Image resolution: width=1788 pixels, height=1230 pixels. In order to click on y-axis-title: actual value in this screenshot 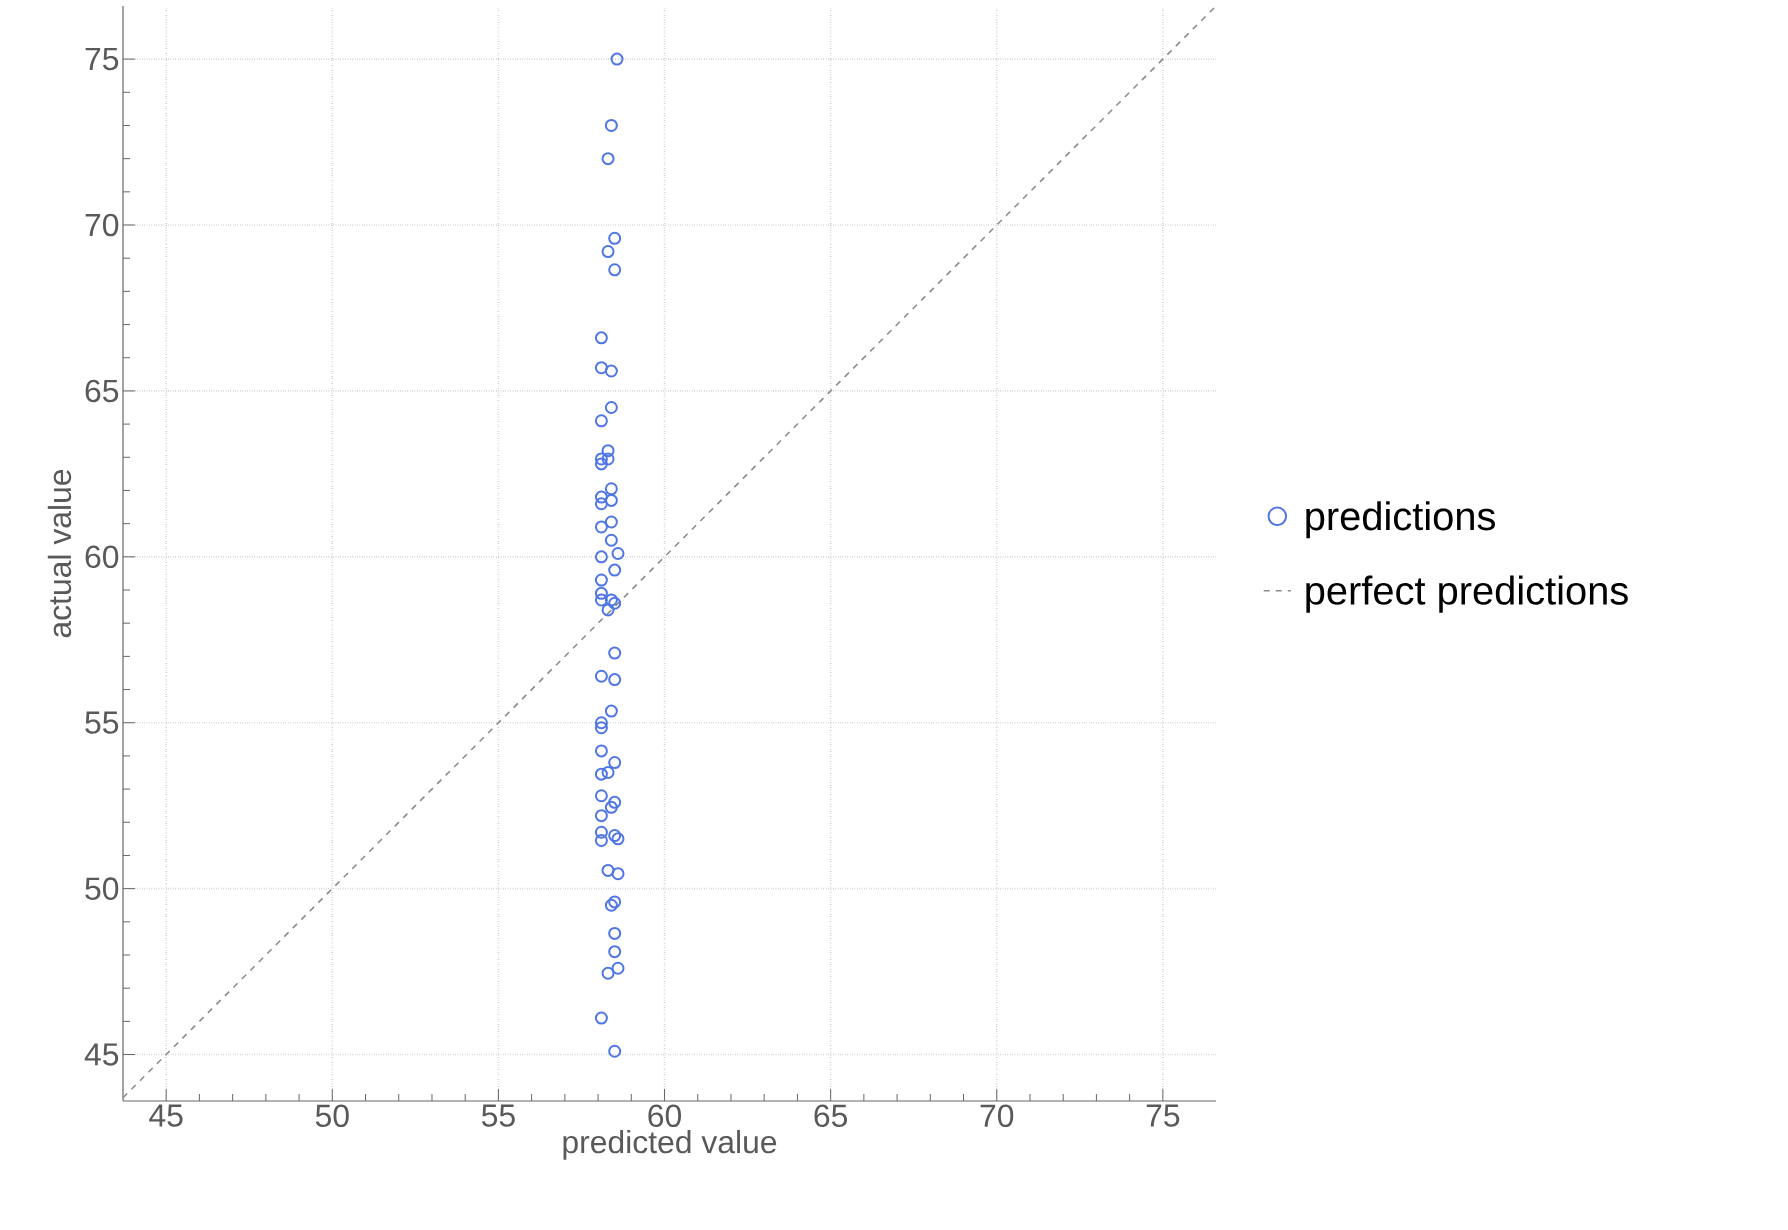, I will do `click(59, 553)`.